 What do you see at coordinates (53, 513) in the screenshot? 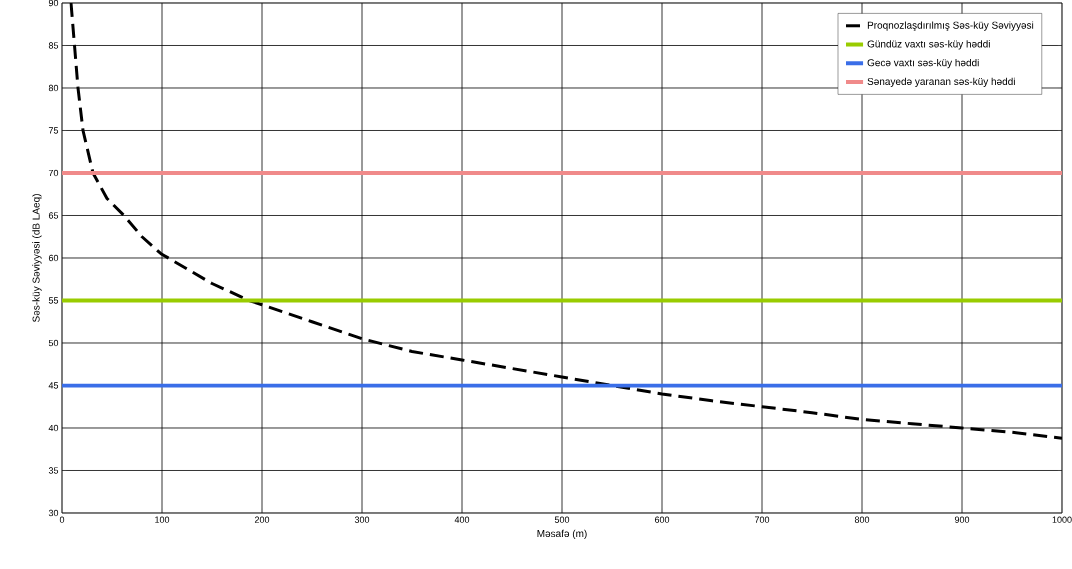
I see `y-tick-label: 30` at bounding box center [53, 513].